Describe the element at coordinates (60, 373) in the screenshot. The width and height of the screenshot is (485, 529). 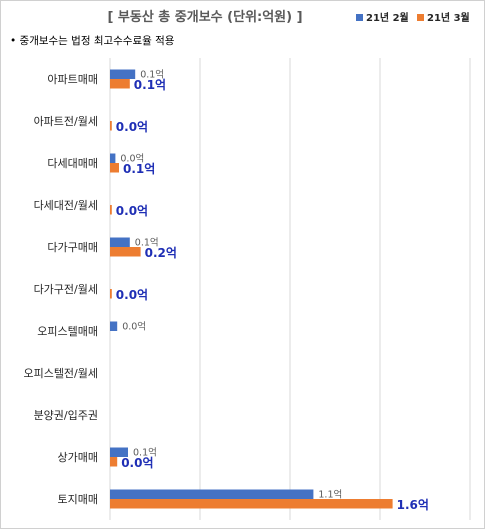
I see `category-label: 오피스텔전/월세` at that location.